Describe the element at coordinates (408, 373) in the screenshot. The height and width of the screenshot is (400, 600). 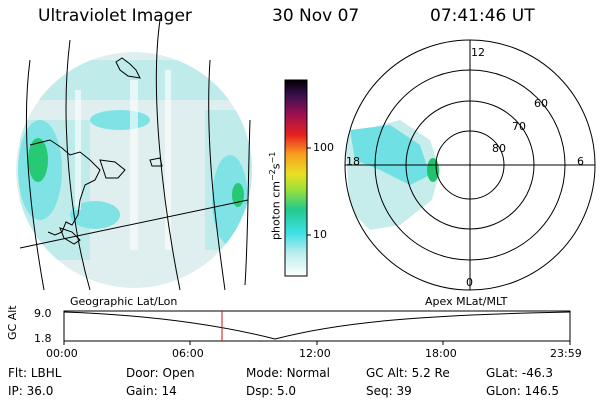
I see `status-gc-alt: GC Alt: 5.2 Re` at that location.